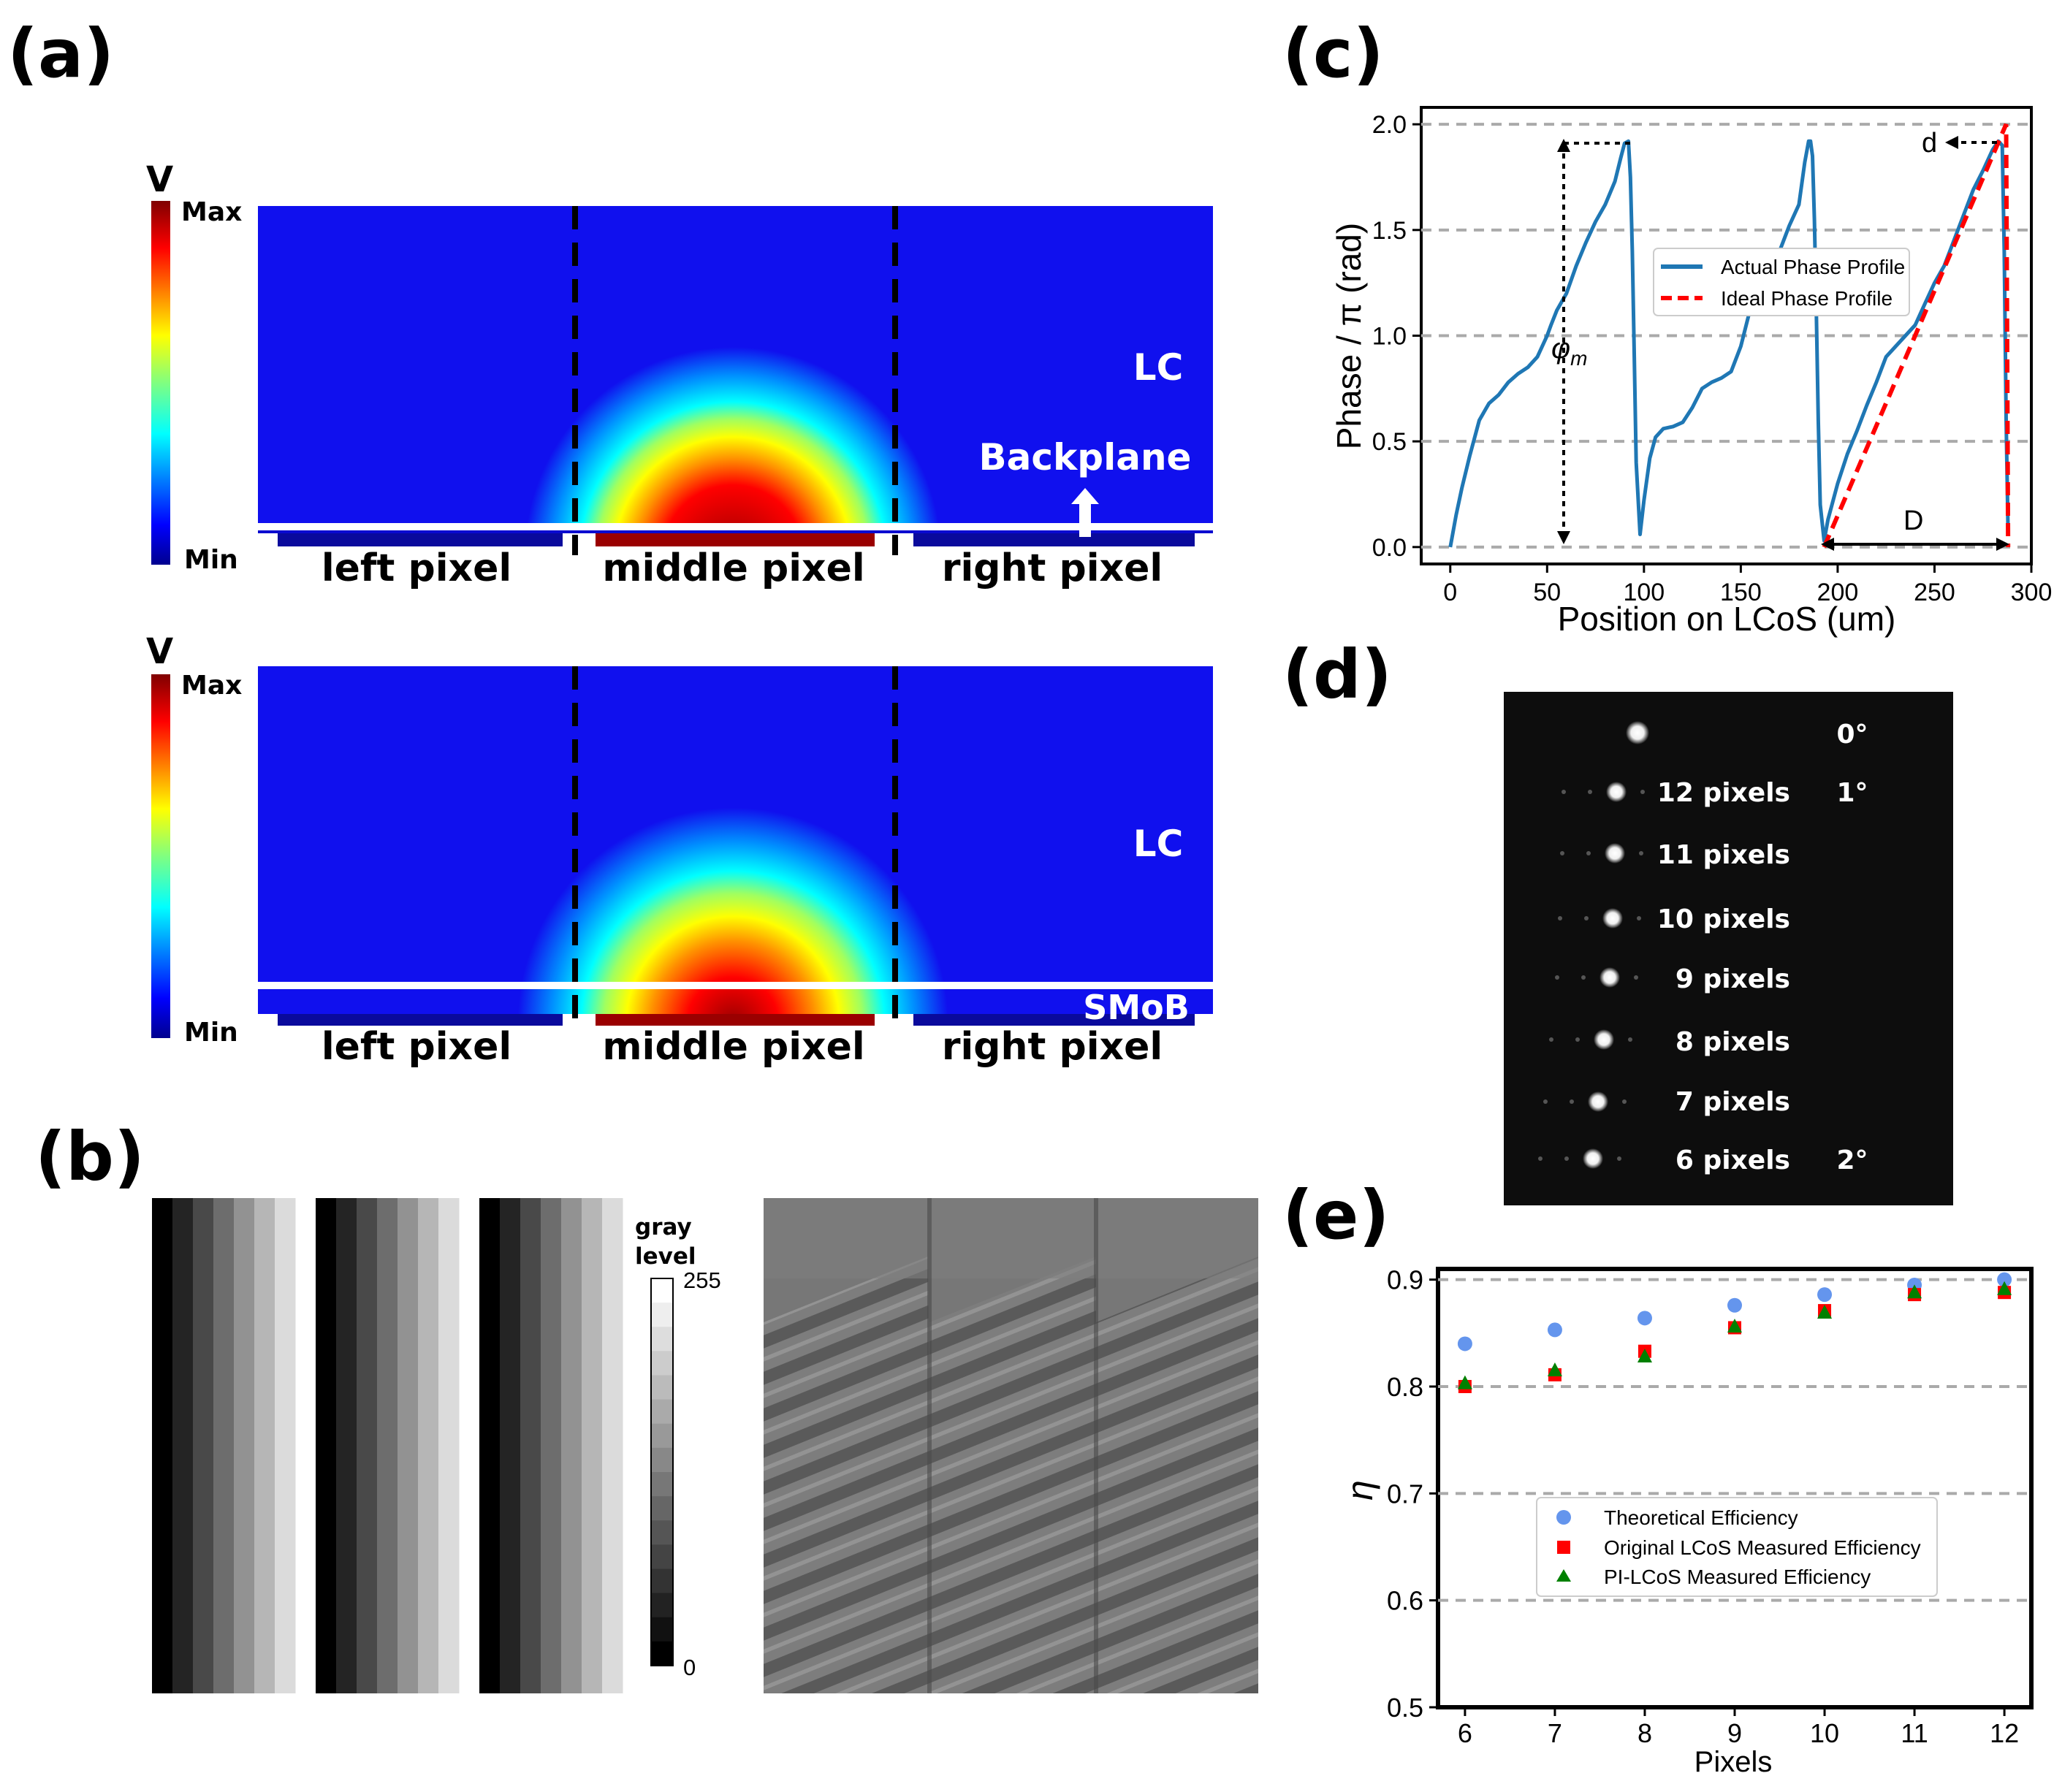  What do you see at coordinates (1405, 1601) in the screenshot?
I see `y-tick-label-e: 0.6` at bounding box center [1405, 1601].